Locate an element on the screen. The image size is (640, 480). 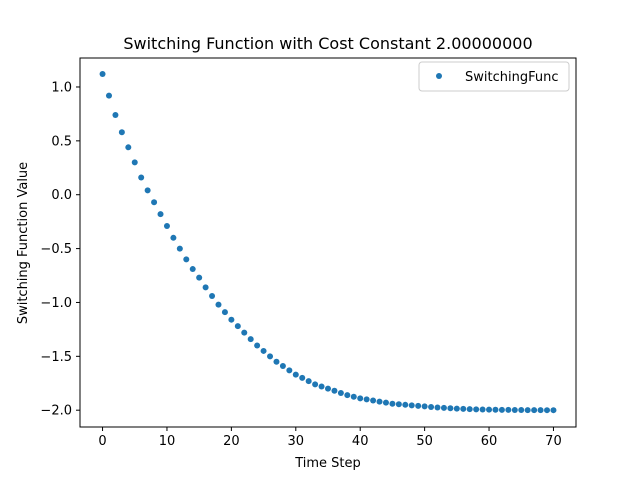
y-tick-label: 0.0 is located at coordinates (61, 195).